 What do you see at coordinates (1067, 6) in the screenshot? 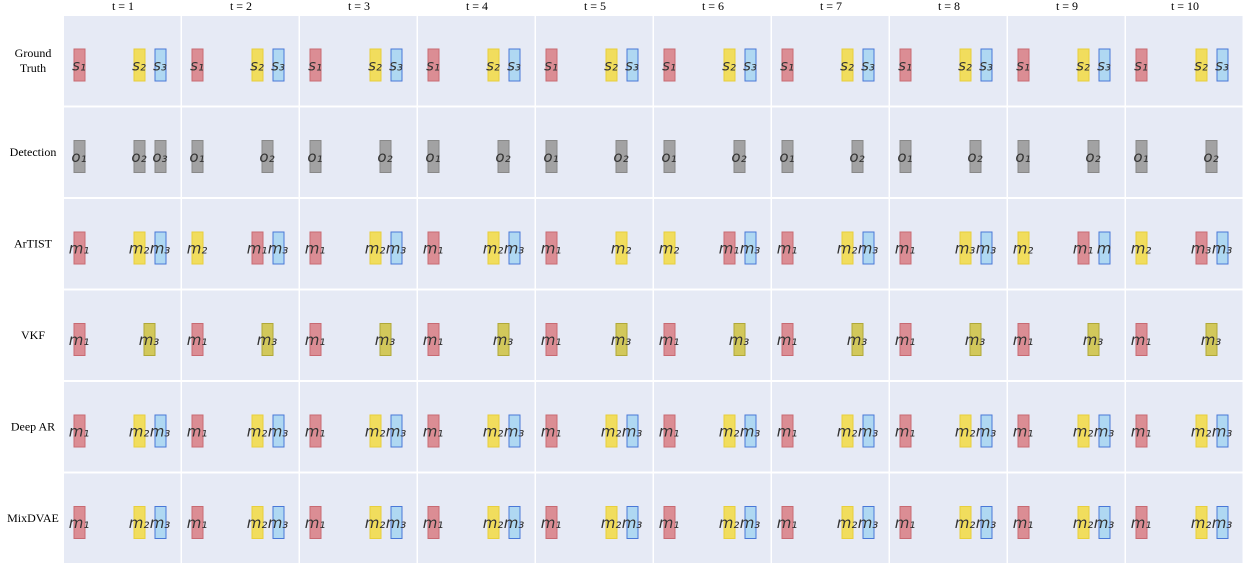
I see `column-header: t = 9` at bounding box center [1067, 6].